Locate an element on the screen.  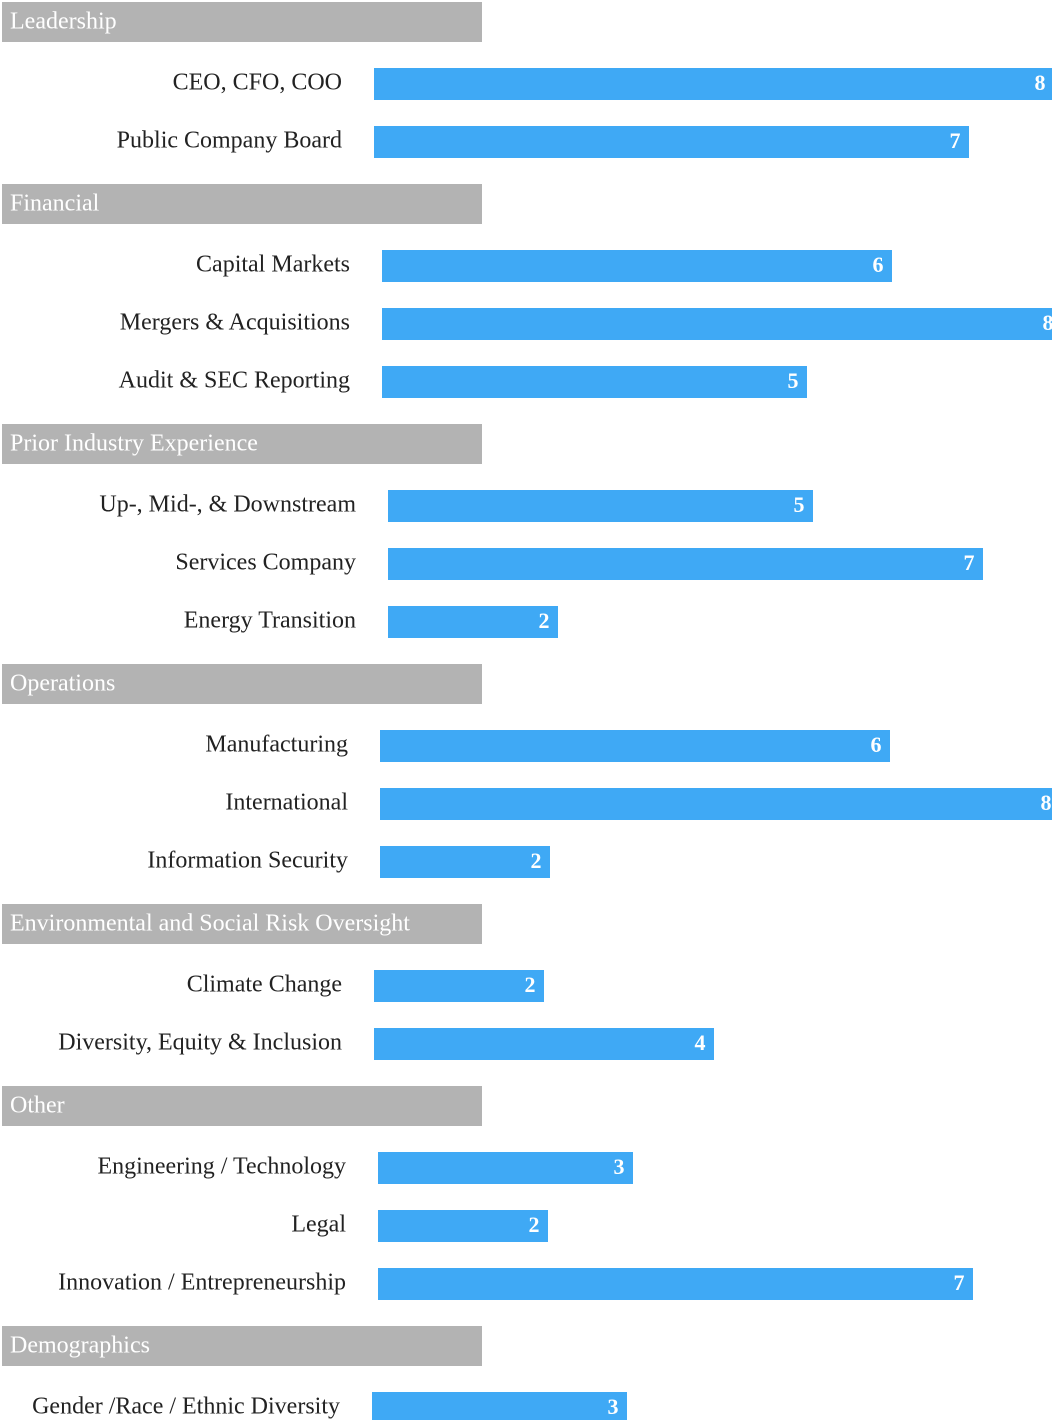
group-title: Financial is located at coordinates (55, 204).